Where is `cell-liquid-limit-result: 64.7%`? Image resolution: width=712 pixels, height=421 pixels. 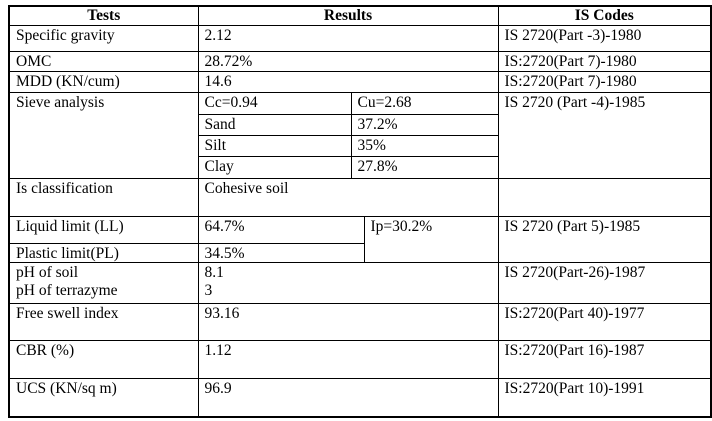
cell-liquid-limit-result: 64.7% is located at coordinates (281, 229).